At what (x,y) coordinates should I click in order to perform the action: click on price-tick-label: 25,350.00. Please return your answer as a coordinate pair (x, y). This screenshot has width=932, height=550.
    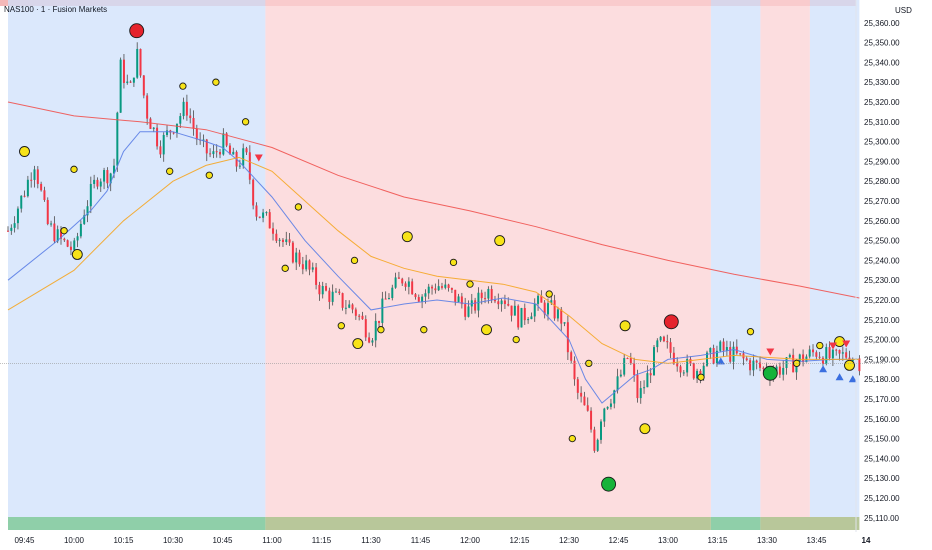
    Looking at the image, I should click on (882, 43).